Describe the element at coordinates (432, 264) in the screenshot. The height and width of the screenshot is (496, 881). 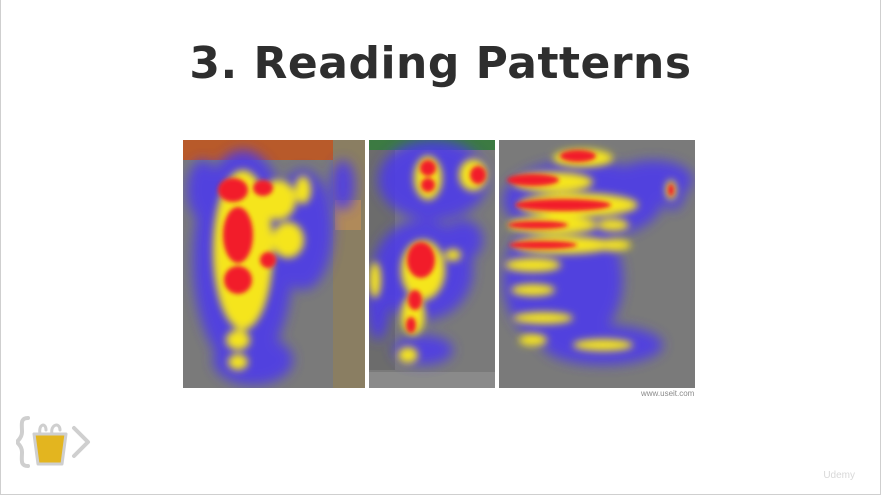
I see `heatmap-panel-product` at that location.